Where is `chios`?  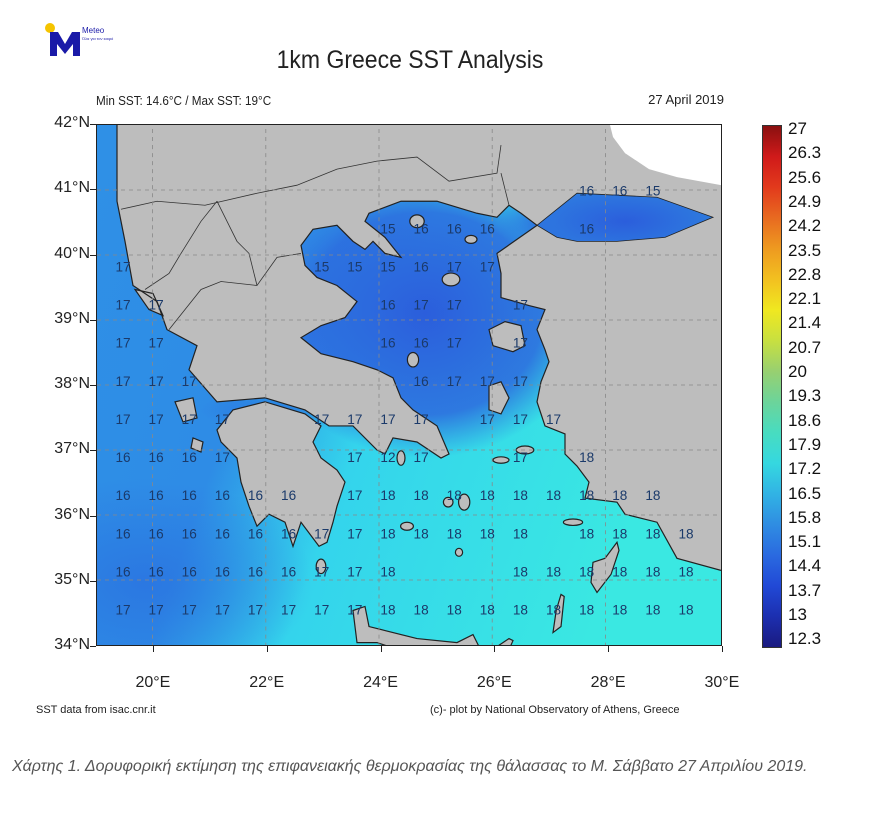
chios is located at coordinates (499, 398).